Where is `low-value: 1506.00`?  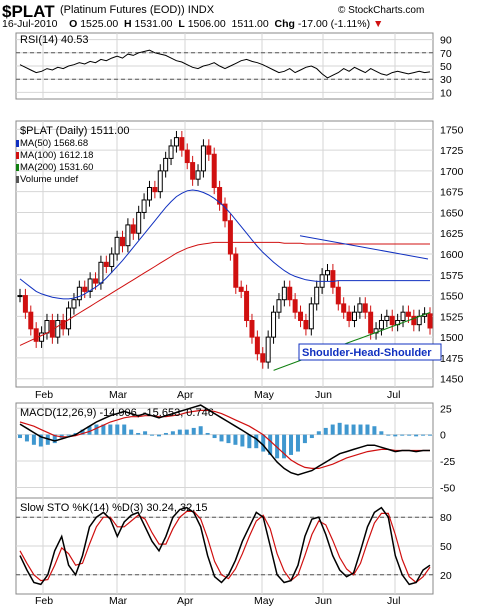 low-value: 1506.00 is located at coordinates (206, 24).